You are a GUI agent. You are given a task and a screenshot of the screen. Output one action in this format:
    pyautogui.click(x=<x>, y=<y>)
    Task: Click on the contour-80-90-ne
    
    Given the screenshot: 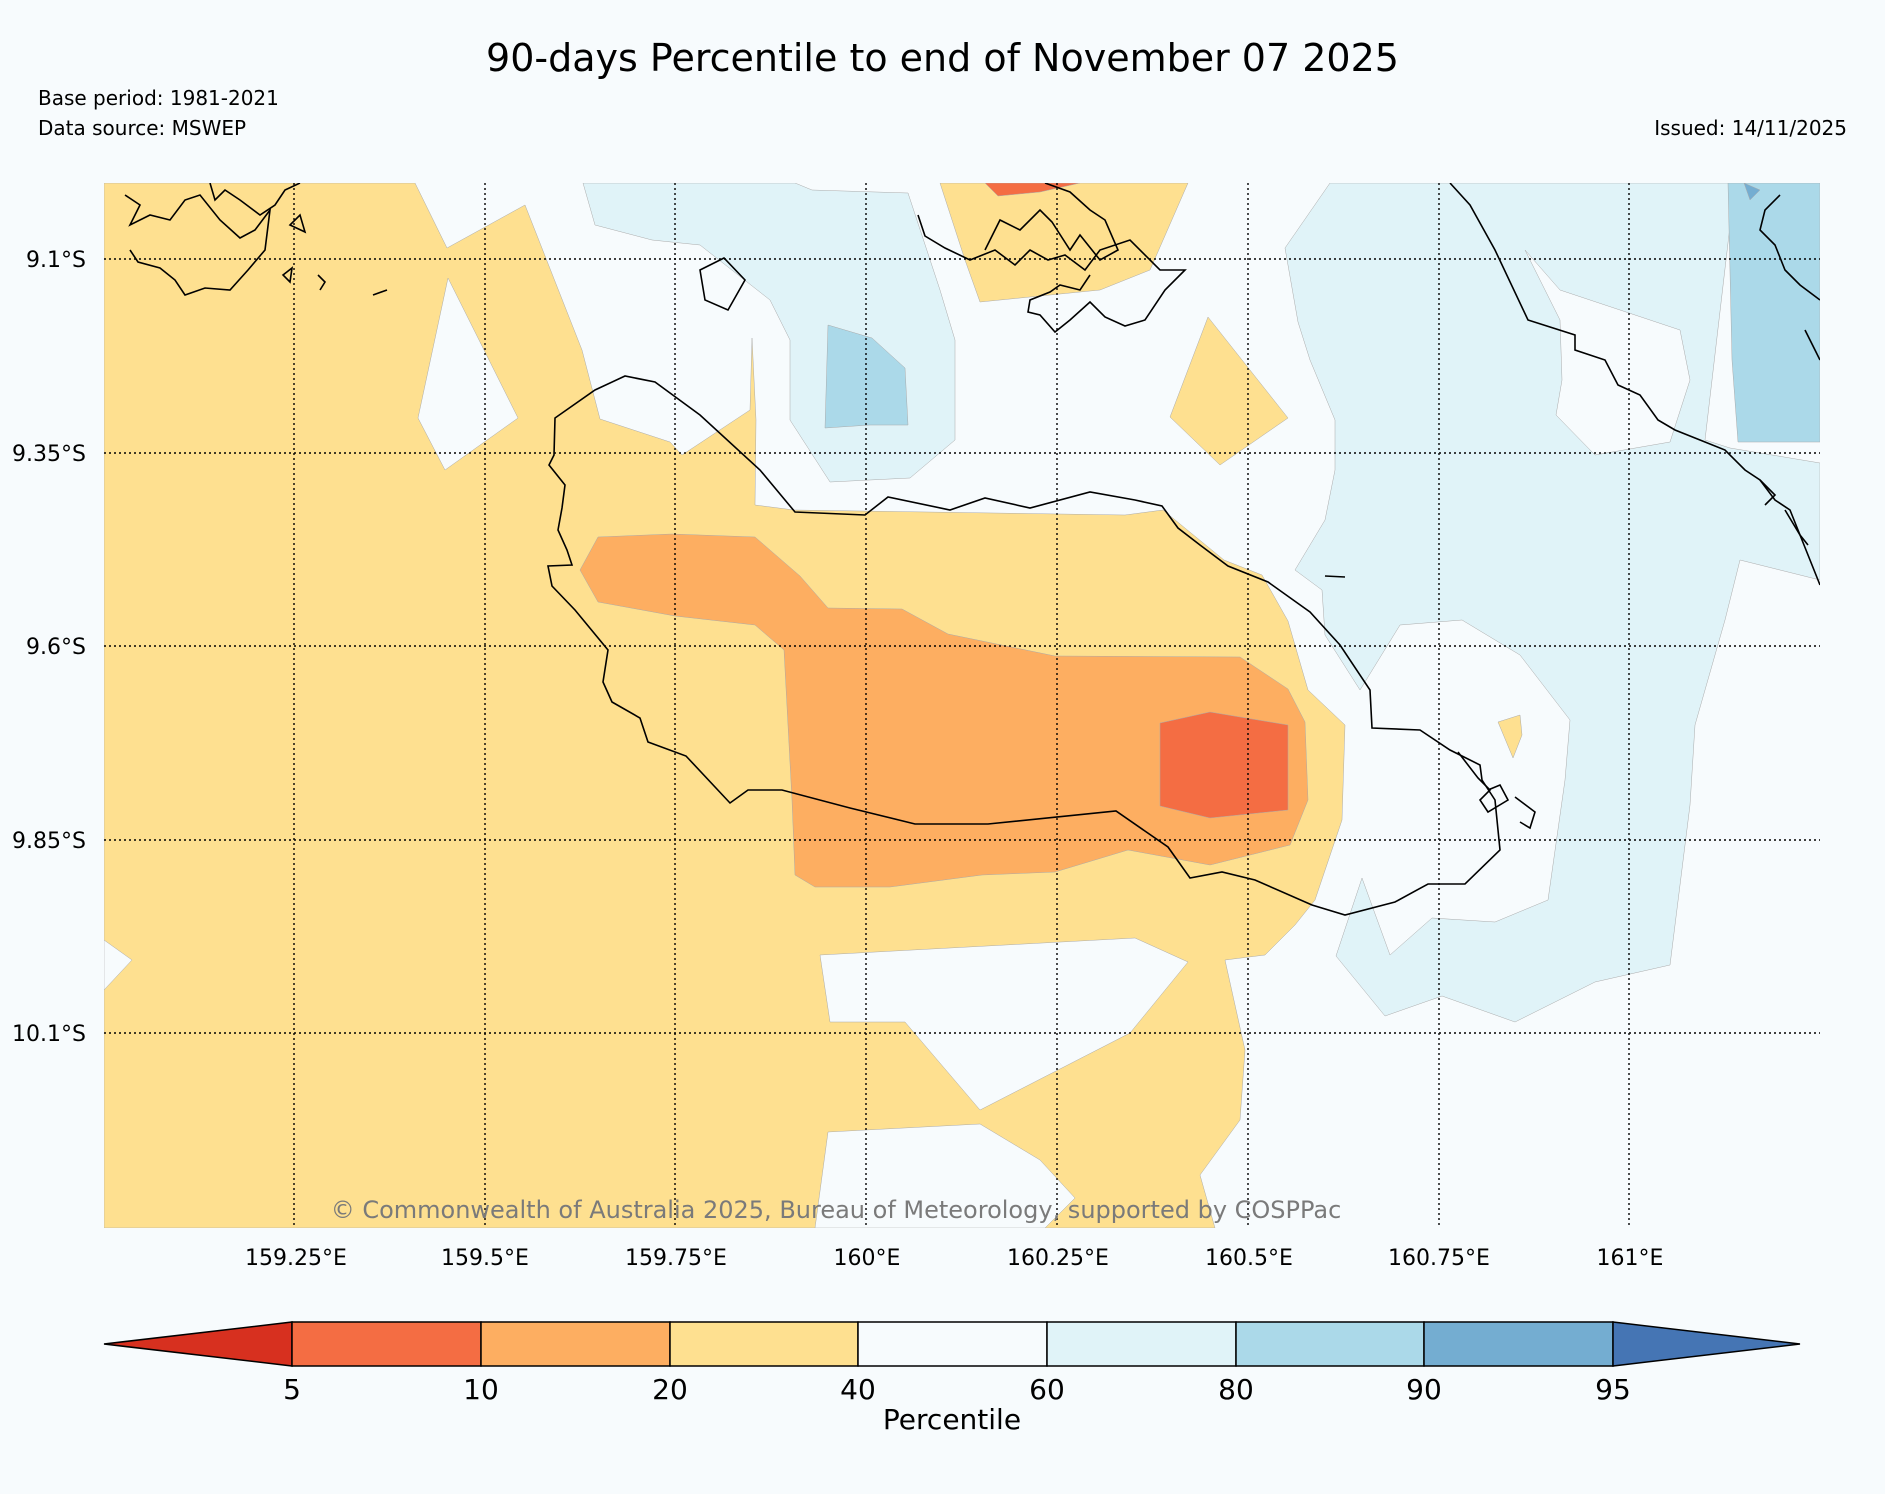 What is the action you would take?
    pyautogui.click(x=1773, y=313)
    